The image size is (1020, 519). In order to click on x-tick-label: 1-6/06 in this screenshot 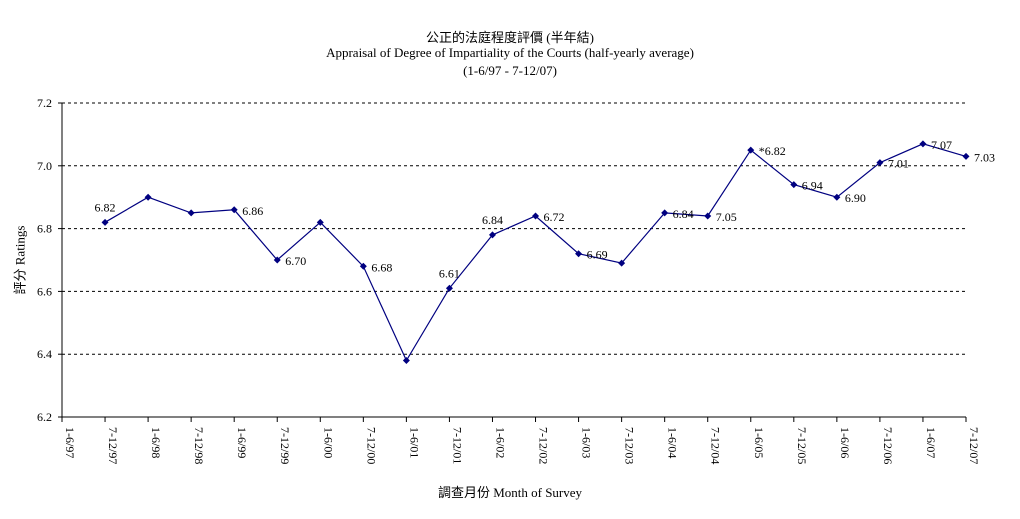, I will do `click(845, 442)`.